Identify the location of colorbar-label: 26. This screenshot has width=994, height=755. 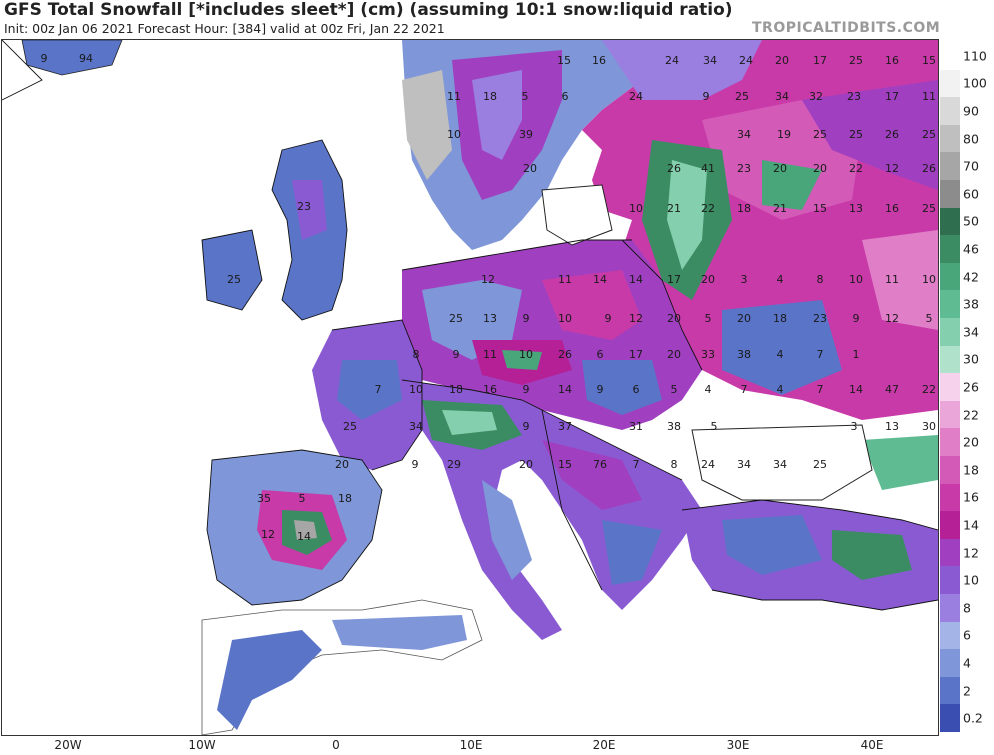
(971, 387).